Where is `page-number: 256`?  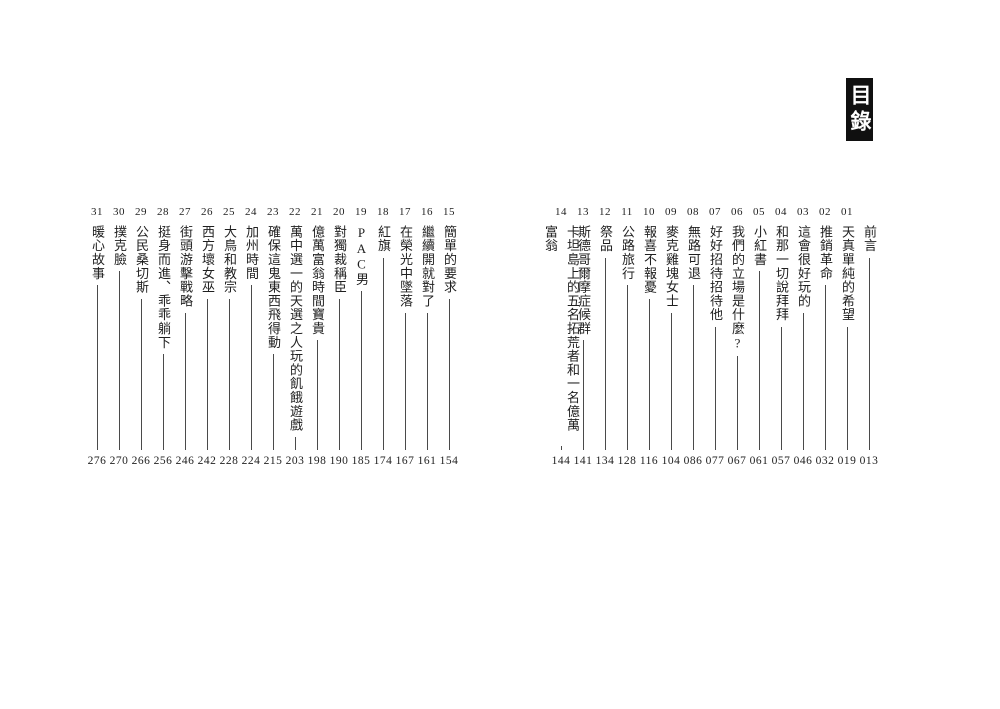 page-number: 256 is located at coordinates (163, 461).